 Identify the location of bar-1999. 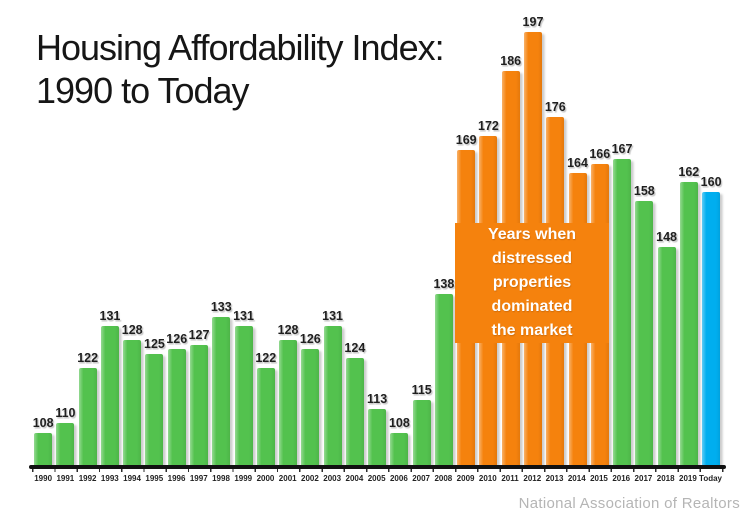
(243, 395).